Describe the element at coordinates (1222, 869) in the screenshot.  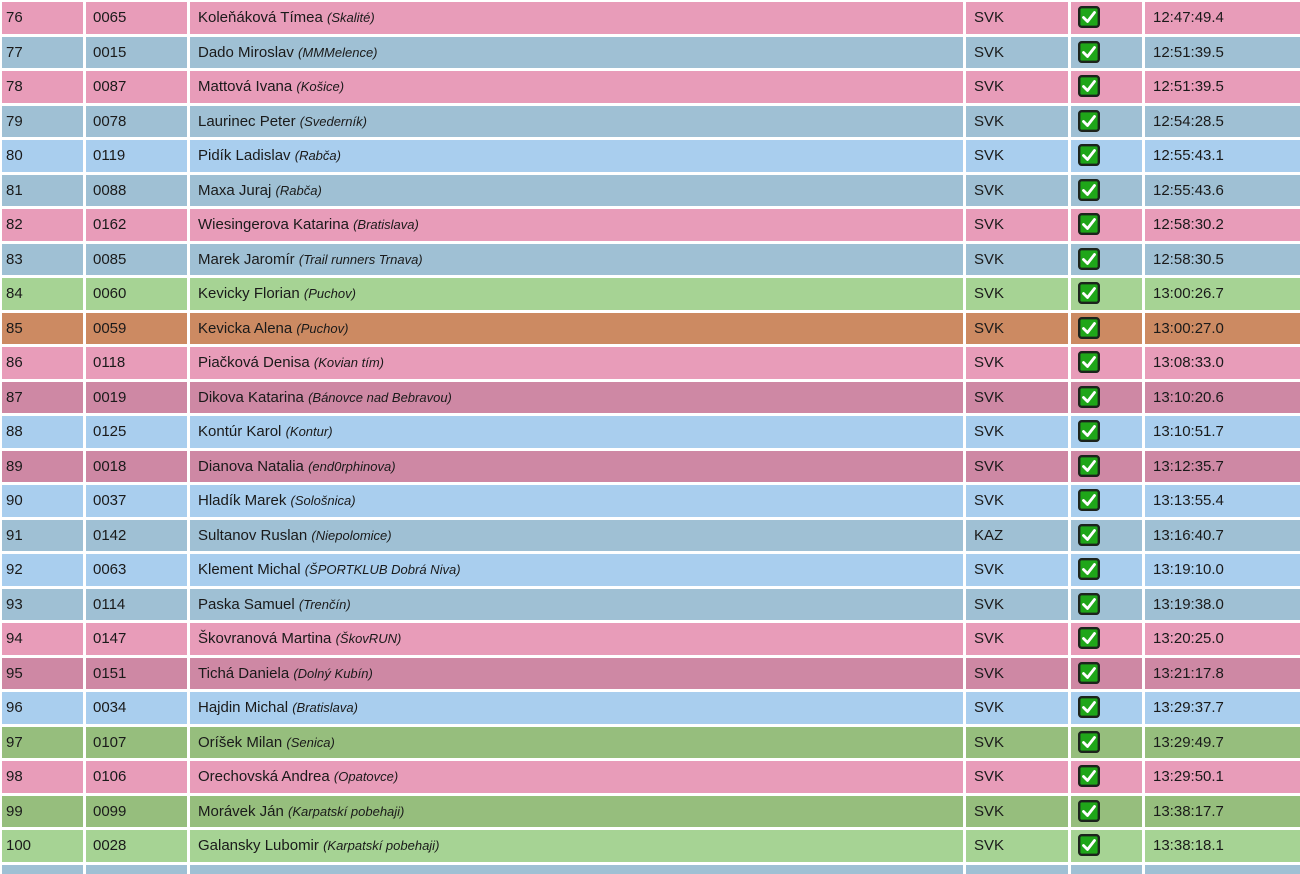
I see `time-cell` at that location.